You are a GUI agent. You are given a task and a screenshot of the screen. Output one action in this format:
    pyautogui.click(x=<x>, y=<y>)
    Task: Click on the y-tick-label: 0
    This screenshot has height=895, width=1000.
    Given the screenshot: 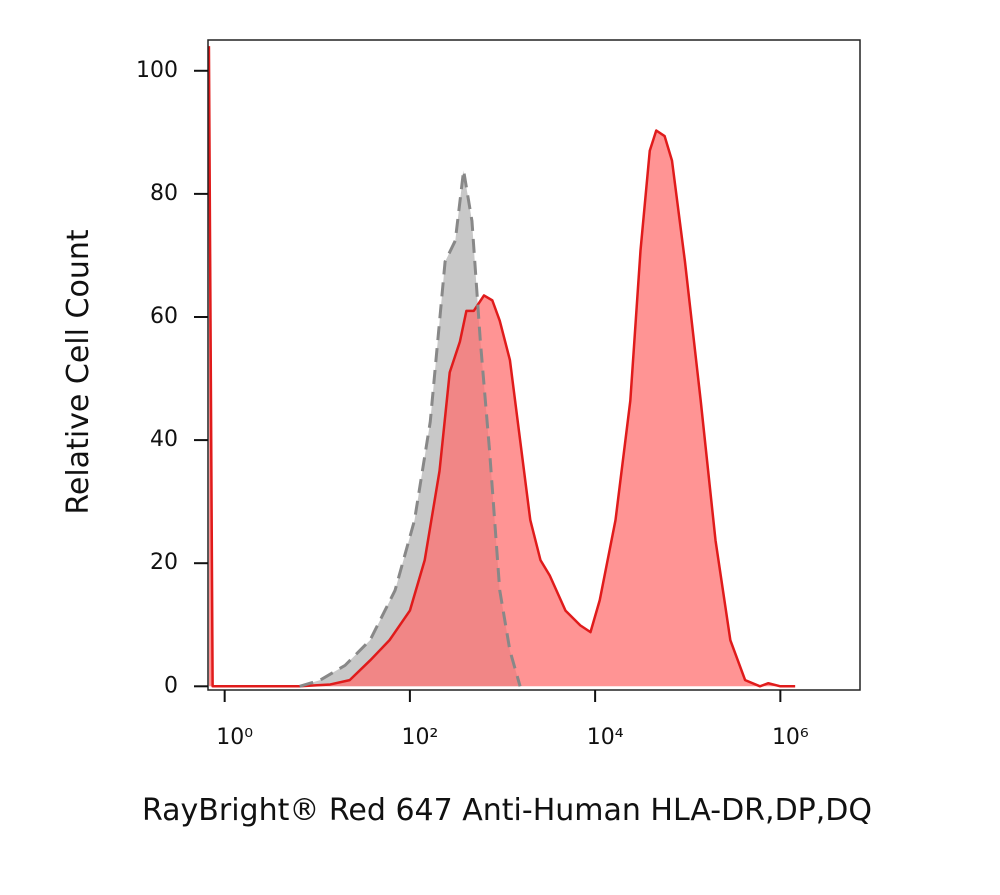 What is the action you would take?
    pyautogui.click(x=171, y=685)
    